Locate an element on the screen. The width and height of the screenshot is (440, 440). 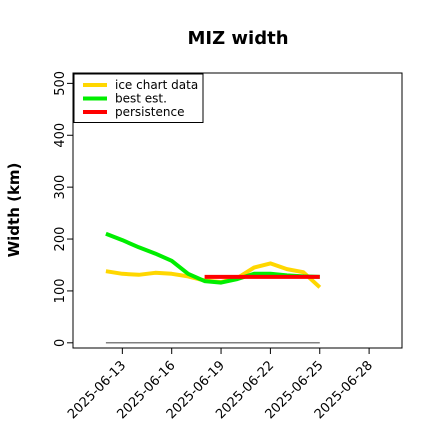
legend-label: persistence is located at coordinates (149, 112).